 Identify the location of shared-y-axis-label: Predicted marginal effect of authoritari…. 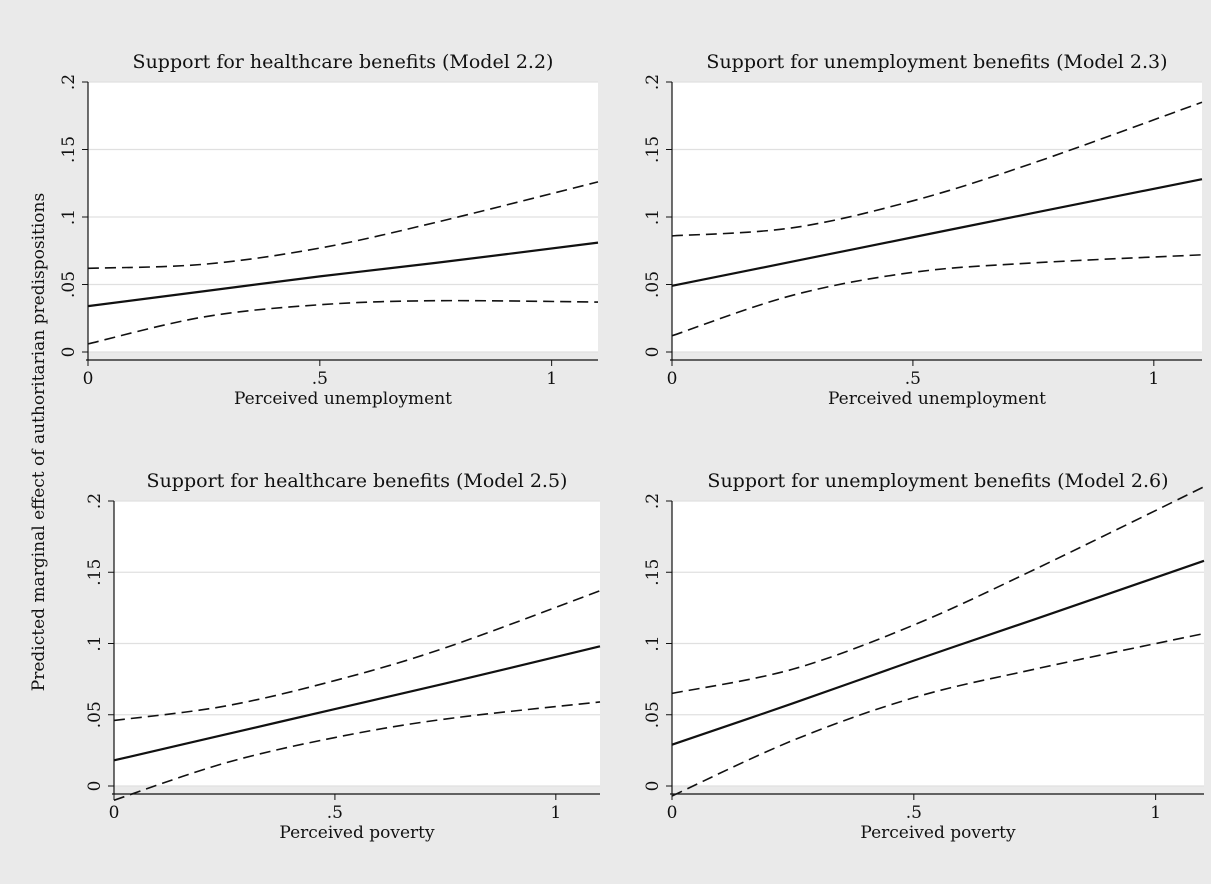
(39, 442).